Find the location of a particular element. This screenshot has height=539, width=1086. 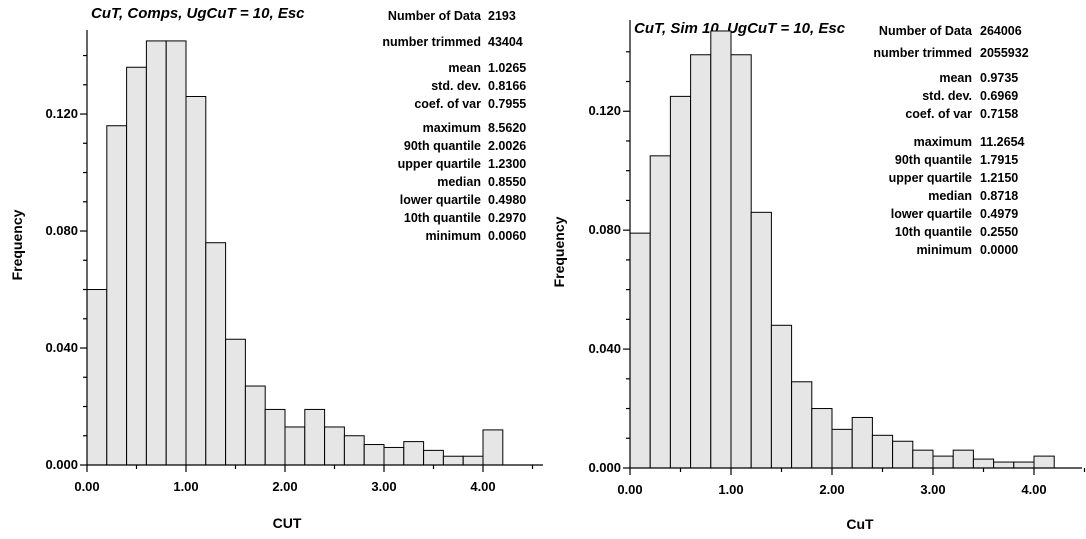

stat-value: 0.8166 is located at coordinates (507, 86).